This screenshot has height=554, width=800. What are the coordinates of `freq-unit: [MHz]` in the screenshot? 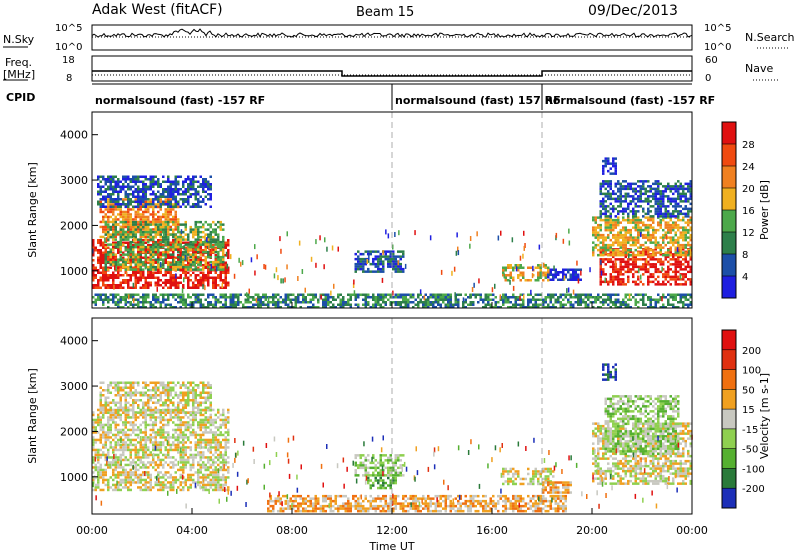 It's located at (19, 74).